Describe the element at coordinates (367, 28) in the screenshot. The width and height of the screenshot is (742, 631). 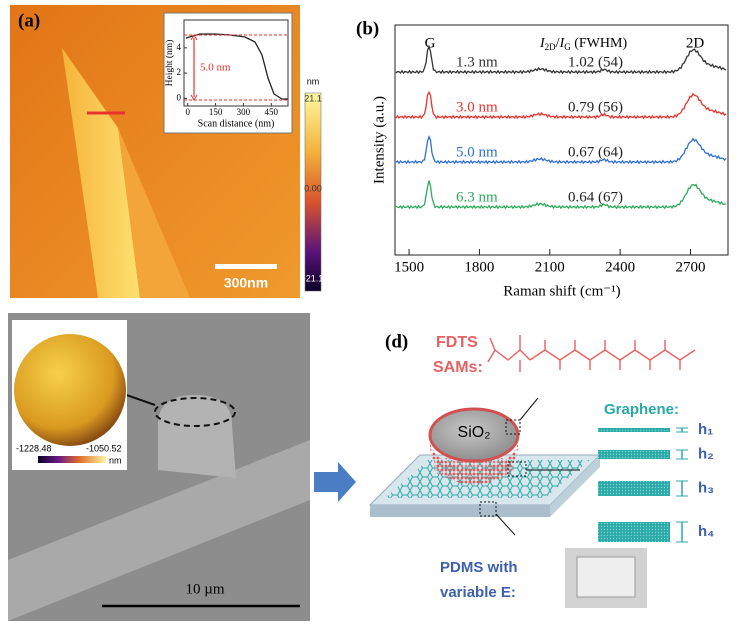
I see `panel-label: (b)` at that location.